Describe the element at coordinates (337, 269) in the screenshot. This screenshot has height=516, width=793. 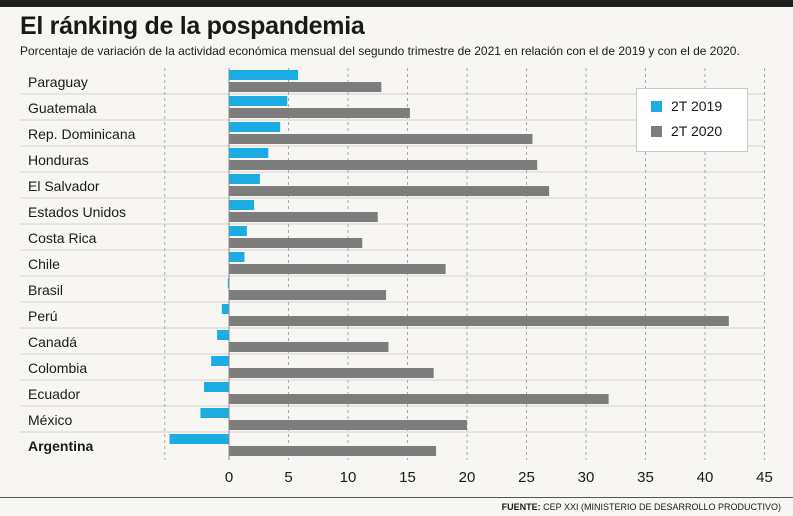
I see `bar-2020-chile` at that location.